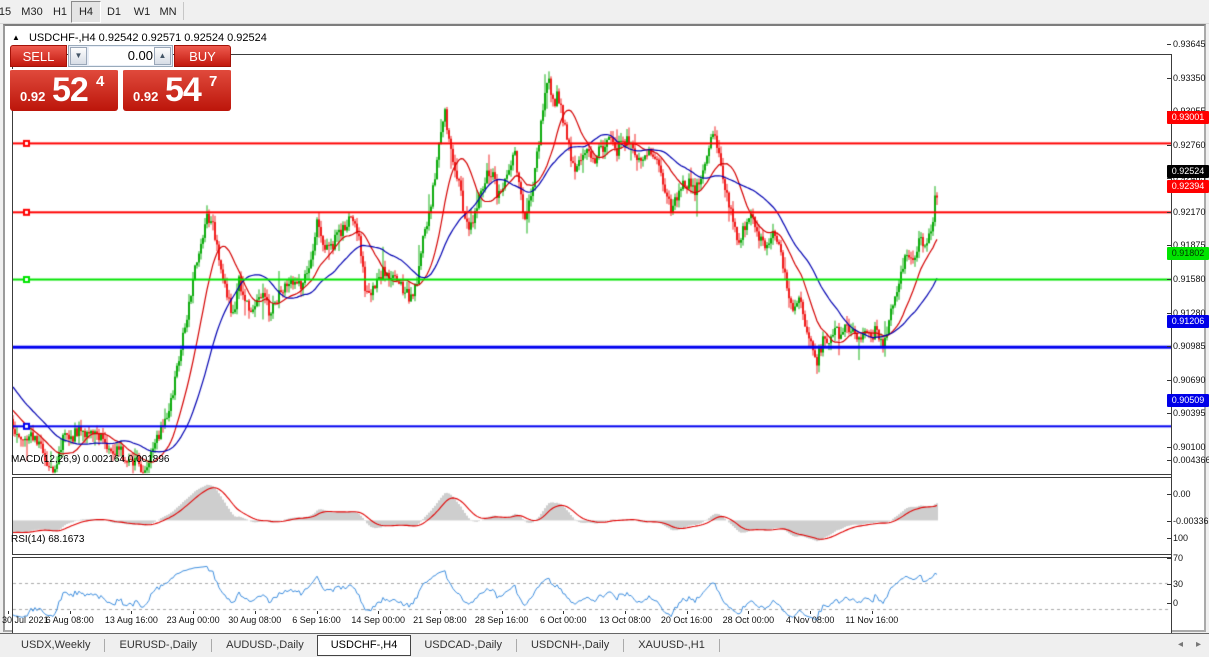  I want to click on tab-scroll-left-icon: ◂, so click(1180, 644).